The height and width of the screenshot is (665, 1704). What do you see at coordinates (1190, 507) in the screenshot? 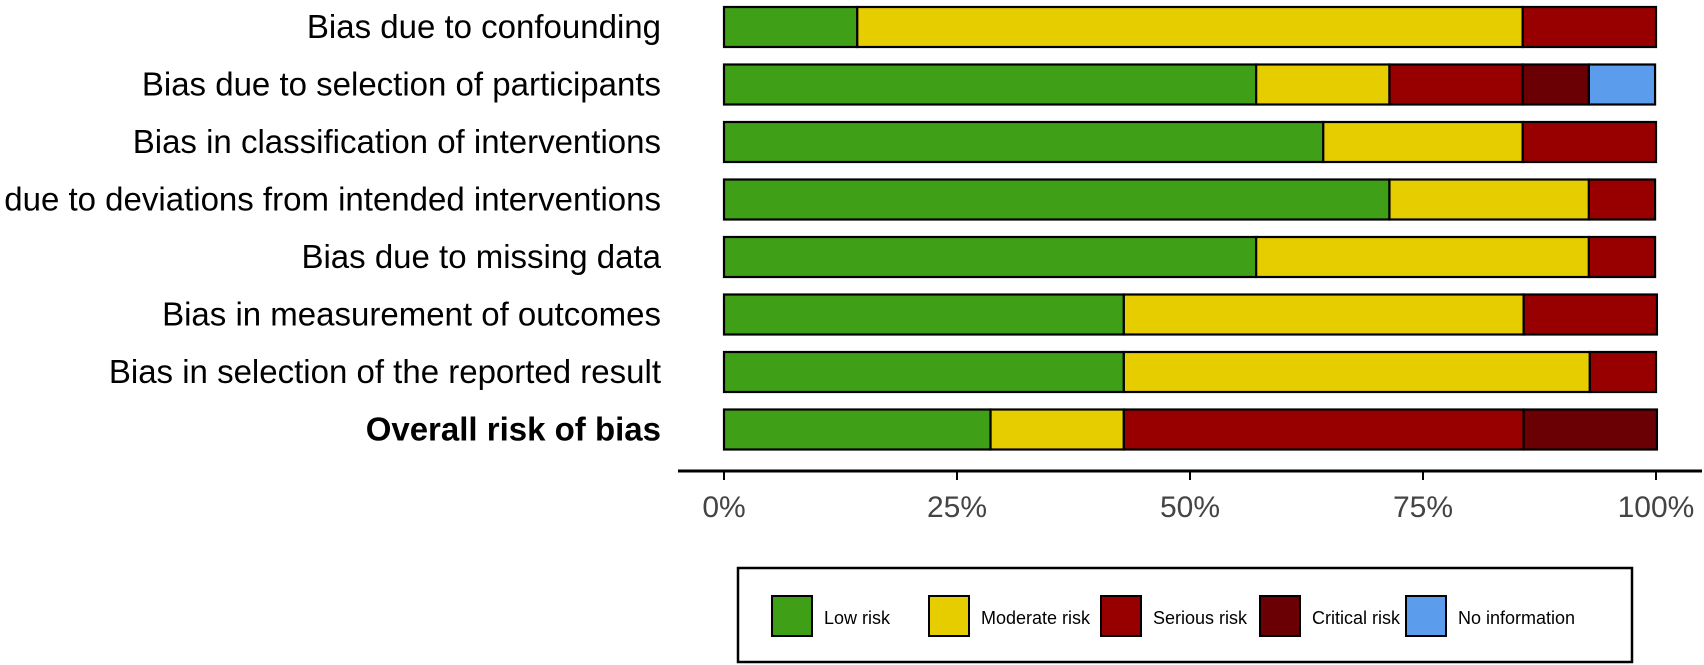
I see `x-tick-label: 50%` at bounding box center [1190, 507].